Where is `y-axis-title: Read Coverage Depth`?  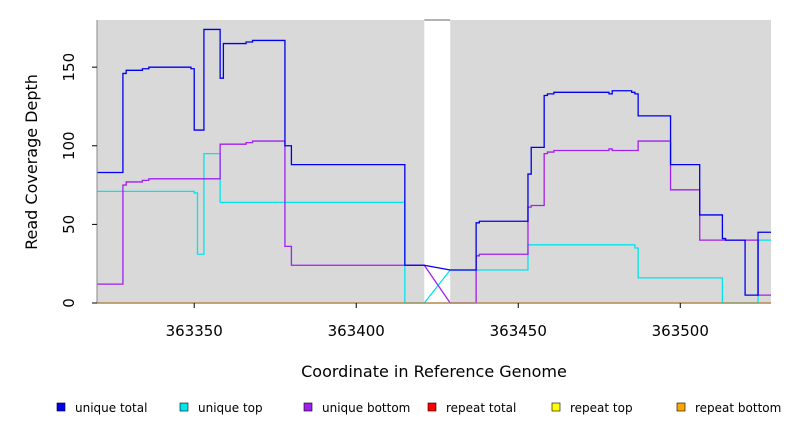
y-axis-title: Read Coverage Depth is located at coordinates (31, 162).